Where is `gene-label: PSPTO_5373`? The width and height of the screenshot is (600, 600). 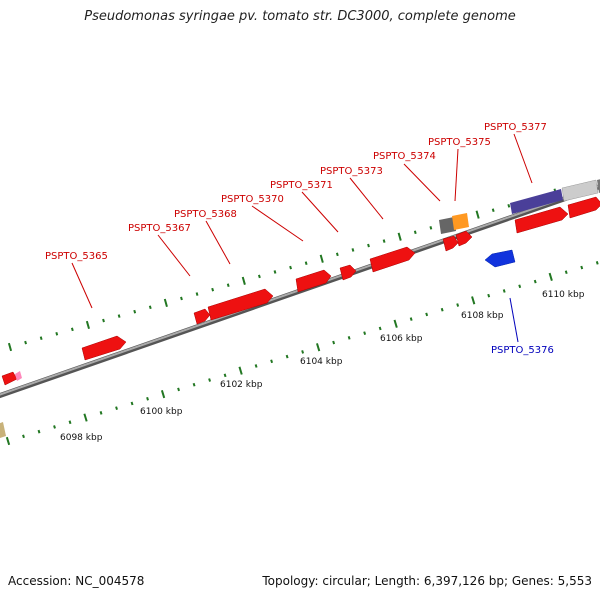 gene-label: PSPTO_5373 is located at coordinates (351, 171).